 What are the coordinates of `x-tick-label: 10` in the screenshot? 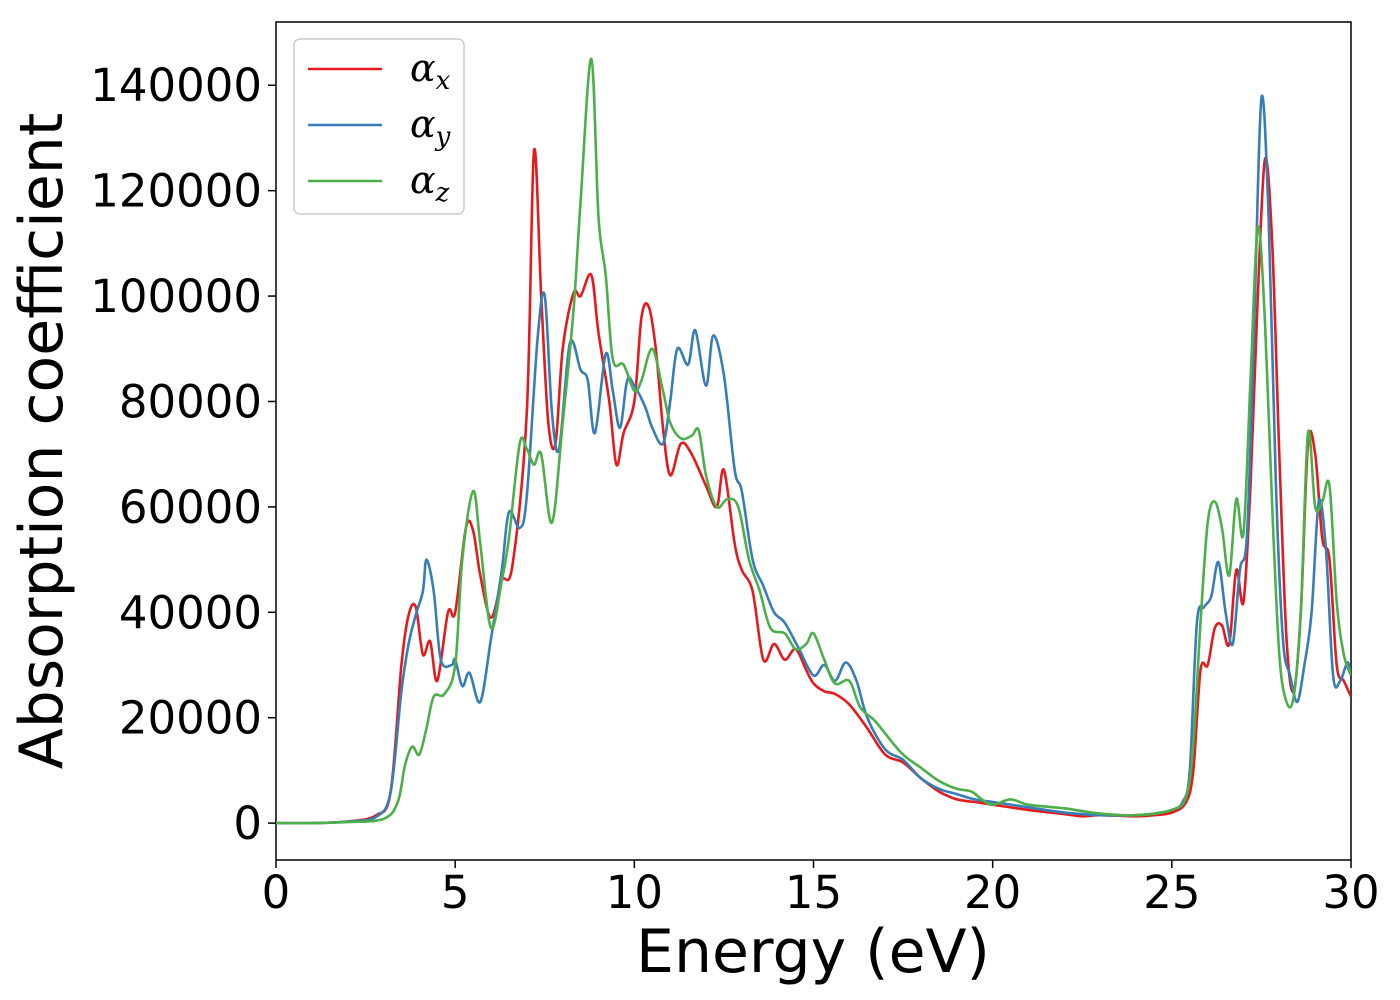 It's located at (634, 892).